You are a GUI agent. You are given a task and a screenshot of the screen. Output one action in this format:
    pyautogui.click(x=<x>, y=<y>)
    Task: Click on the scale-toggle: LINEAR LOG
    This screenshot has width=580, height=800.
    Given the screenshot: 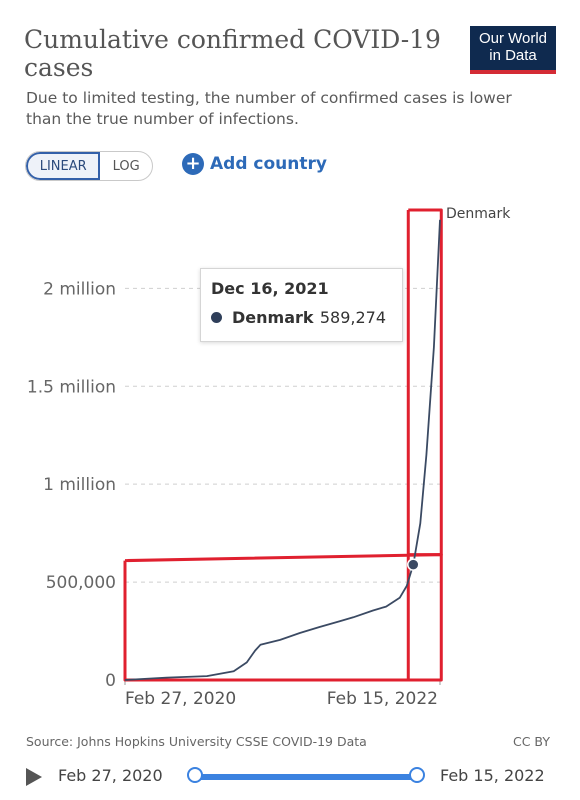 What is the action you would take?
    pyautogui.click(x=89, y=166)
    